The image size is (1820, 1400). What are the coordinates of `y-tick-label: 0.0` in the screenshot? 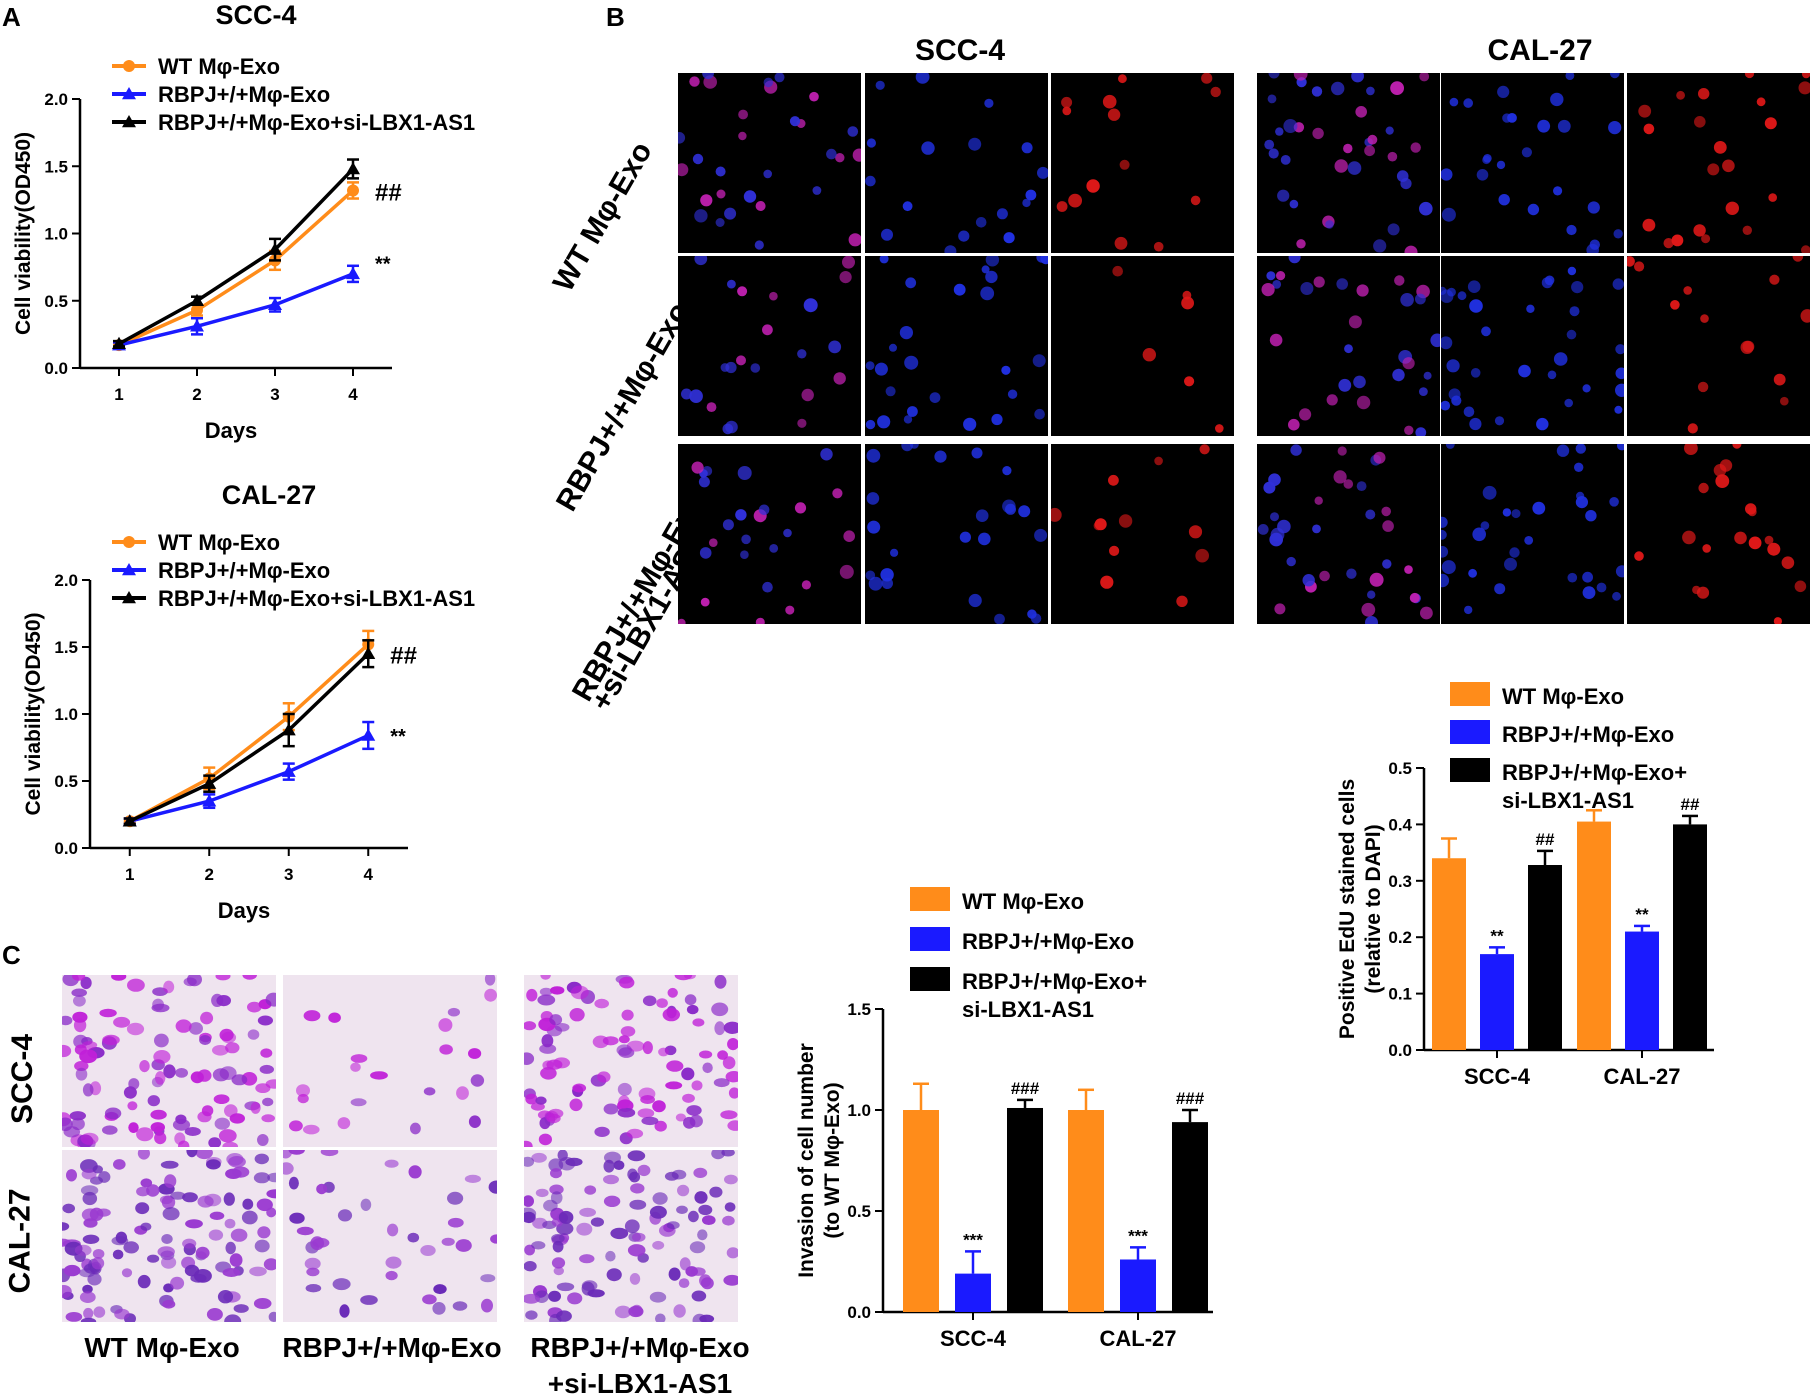 It's located at (56, 368).